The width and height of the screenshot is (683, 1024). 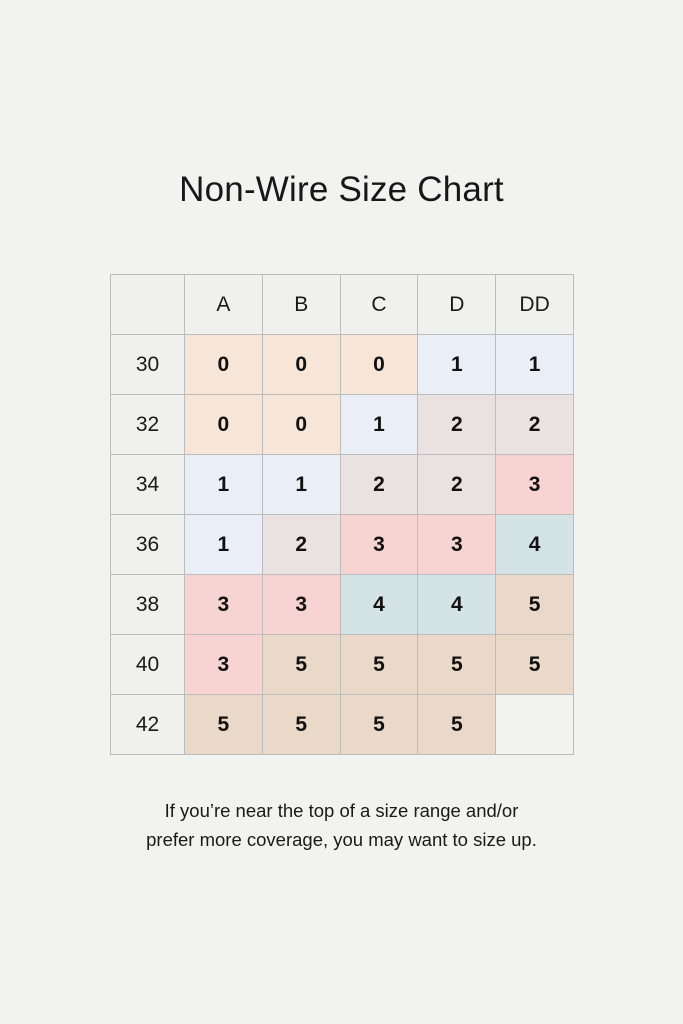 I want to click on cell-38-c: 4, so click(x=379, y=604).